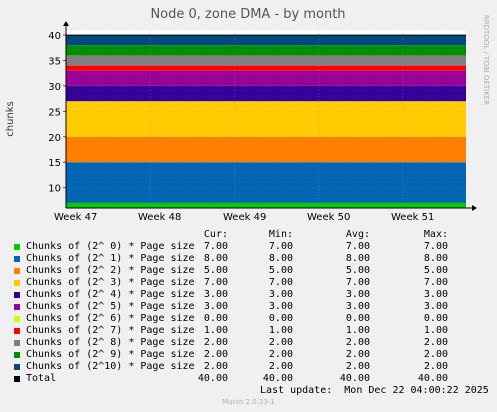 This screenshot has height=412, width=497. I want to click on legend-header: Cur:, so click(215, 234).